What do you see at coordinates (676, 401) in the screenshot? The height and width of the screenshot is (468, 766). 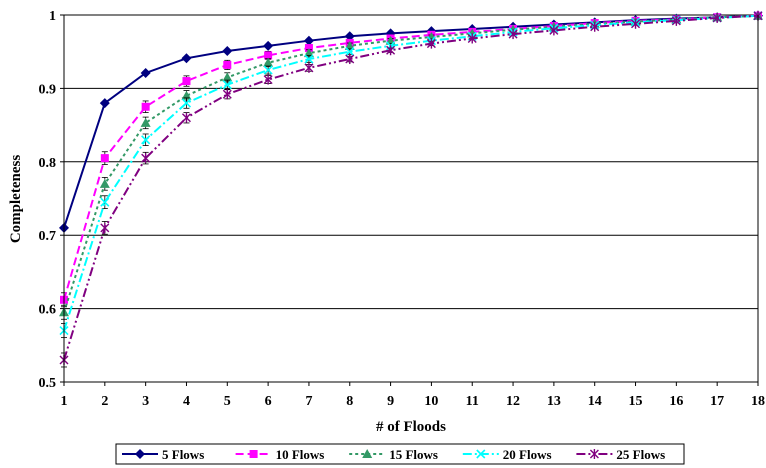 I see `x-tick-label: 16` at bounding box center [676, 401].